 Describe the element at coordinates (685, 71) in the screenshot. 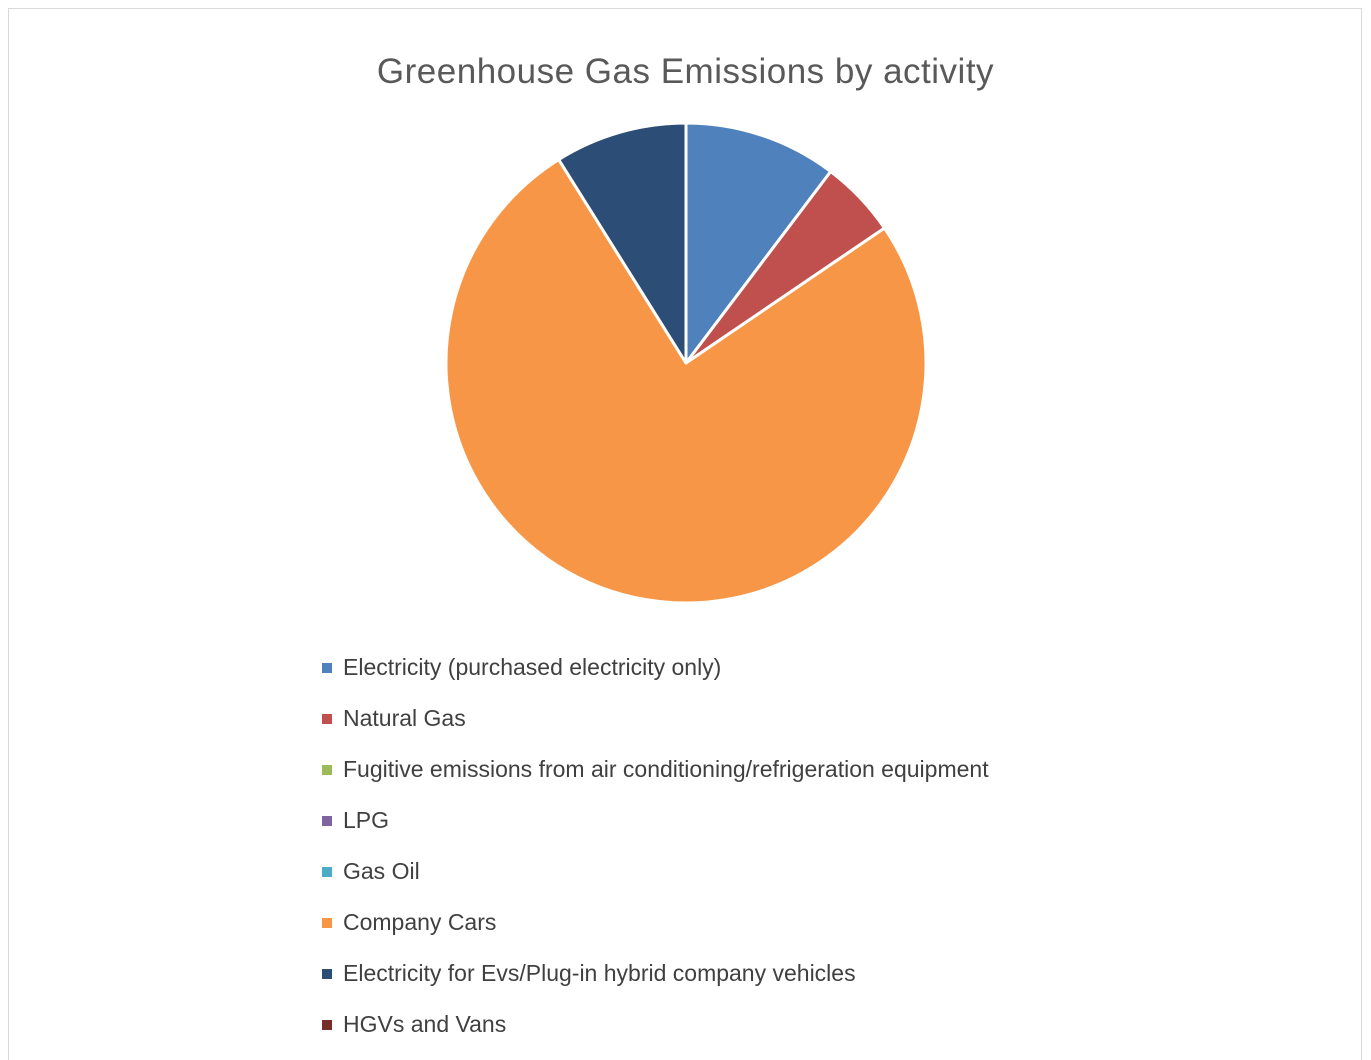

I see `chart-title: Greenhouse Gas Emissions by activity` at that location.